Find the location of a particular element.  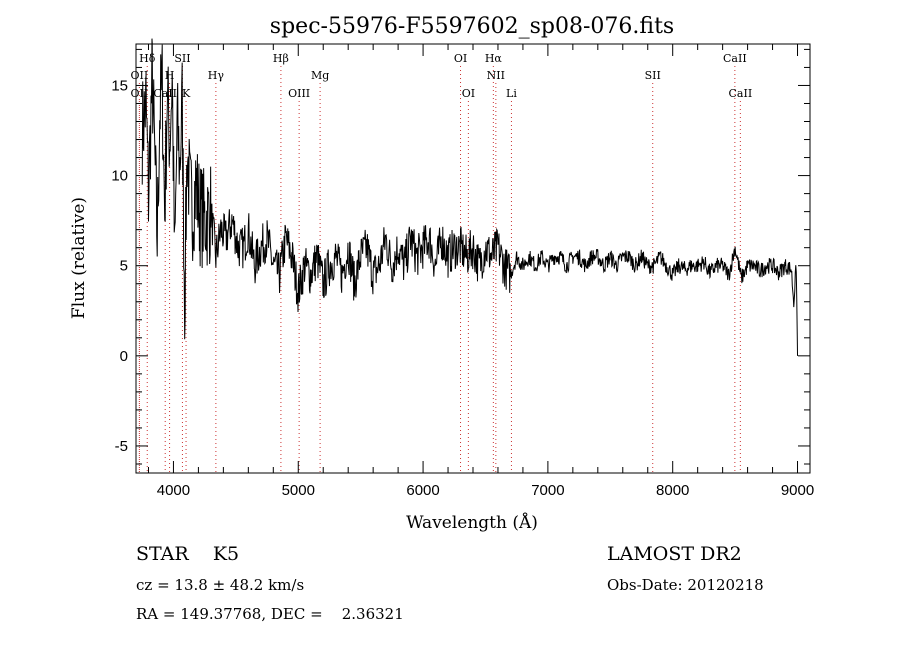

x-tick-label: 9000 is located at coordinates (797, 490).